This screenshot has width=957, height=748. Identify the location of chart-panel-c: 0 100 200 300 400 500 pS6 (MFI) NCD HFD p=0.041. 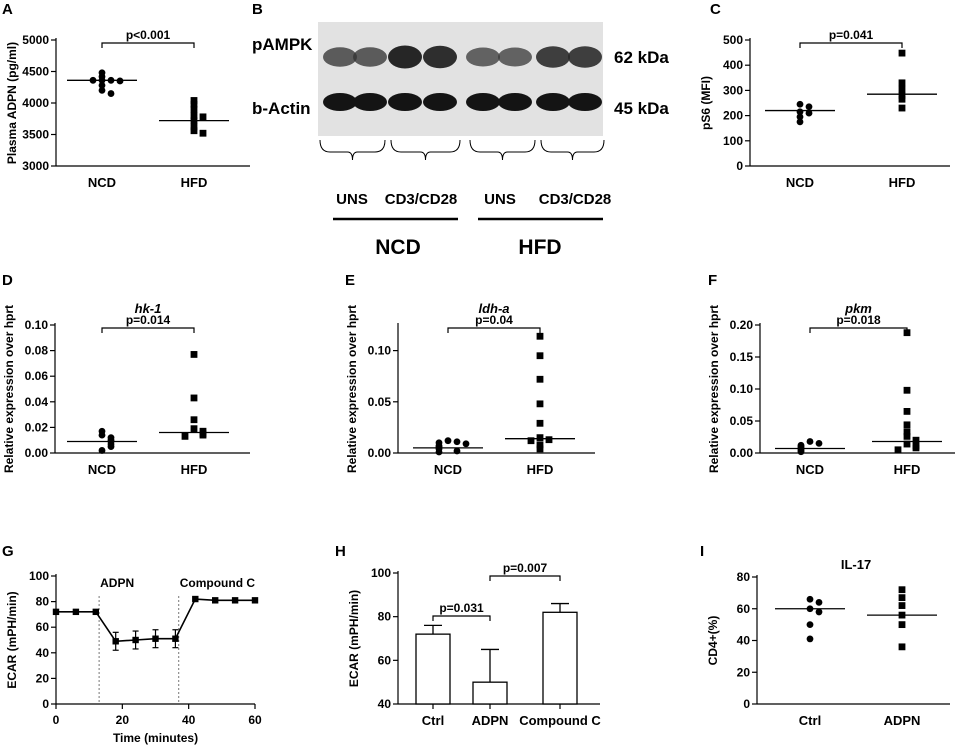
(824, 109).